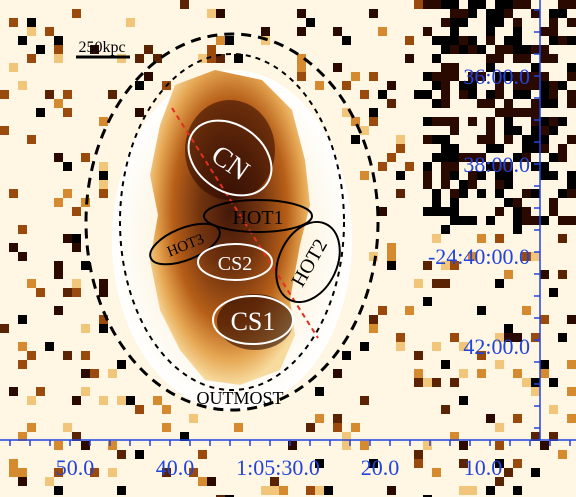 Image resolution: width=576 pixels, height=497 pixels. Describe the element at coordinates (496, 76) in the screenshot. I see `dec-label-36: 36:00.0` at that location.